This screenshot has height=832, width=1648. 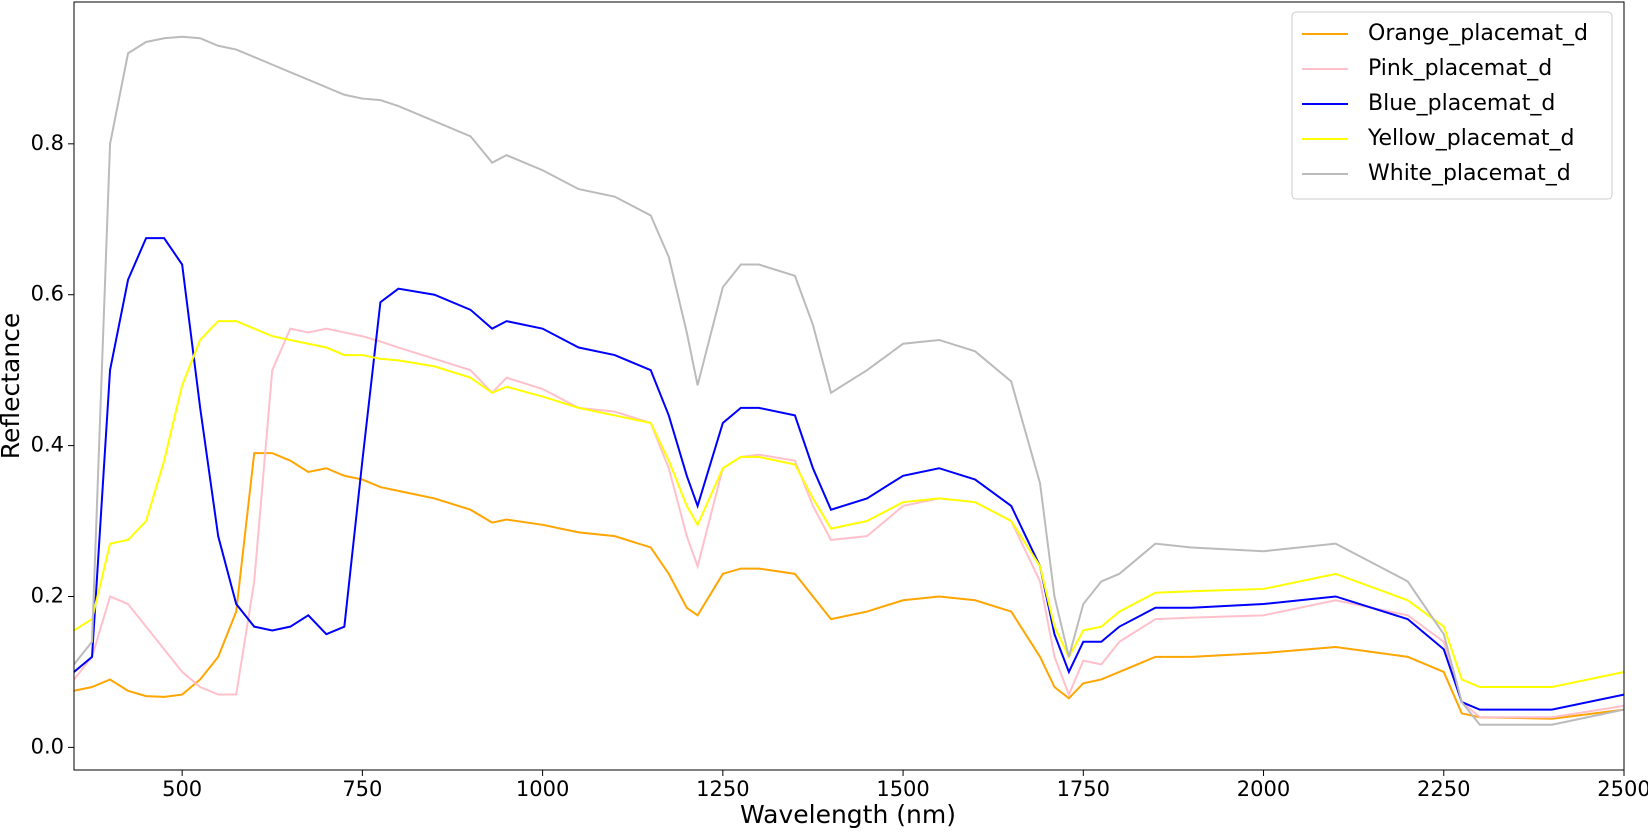 I want to click on y-tick-label: 0.8, so click(x=47, y=143).